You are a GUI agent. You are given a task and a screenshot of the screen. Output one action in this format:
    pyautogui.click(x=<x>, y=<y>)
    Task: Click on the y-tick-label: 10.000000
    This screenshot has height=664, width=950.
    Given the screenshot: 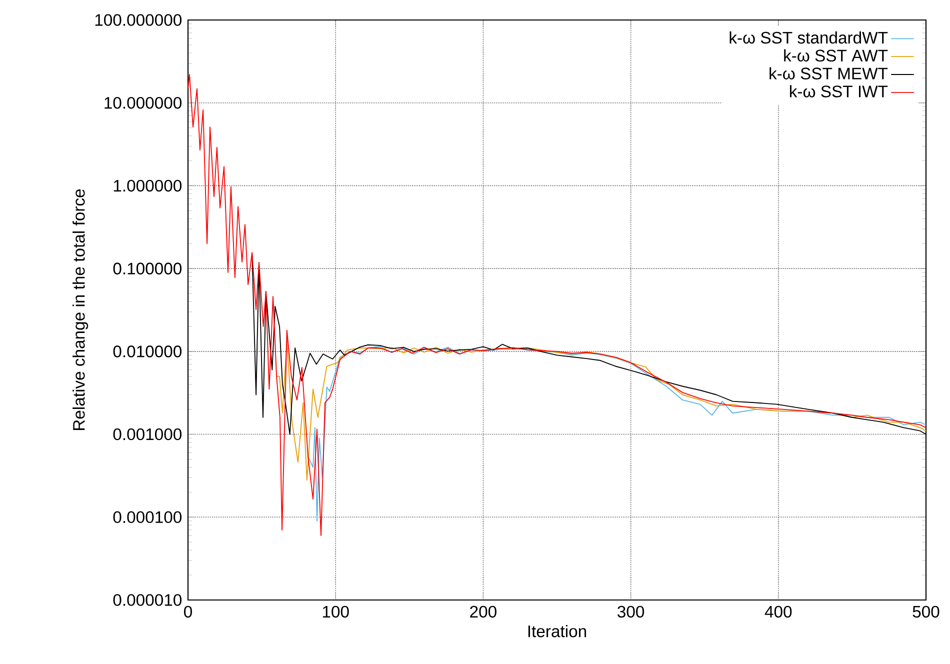 What is the action you would take?
    pyautogui.click(x=143, y=102)
    